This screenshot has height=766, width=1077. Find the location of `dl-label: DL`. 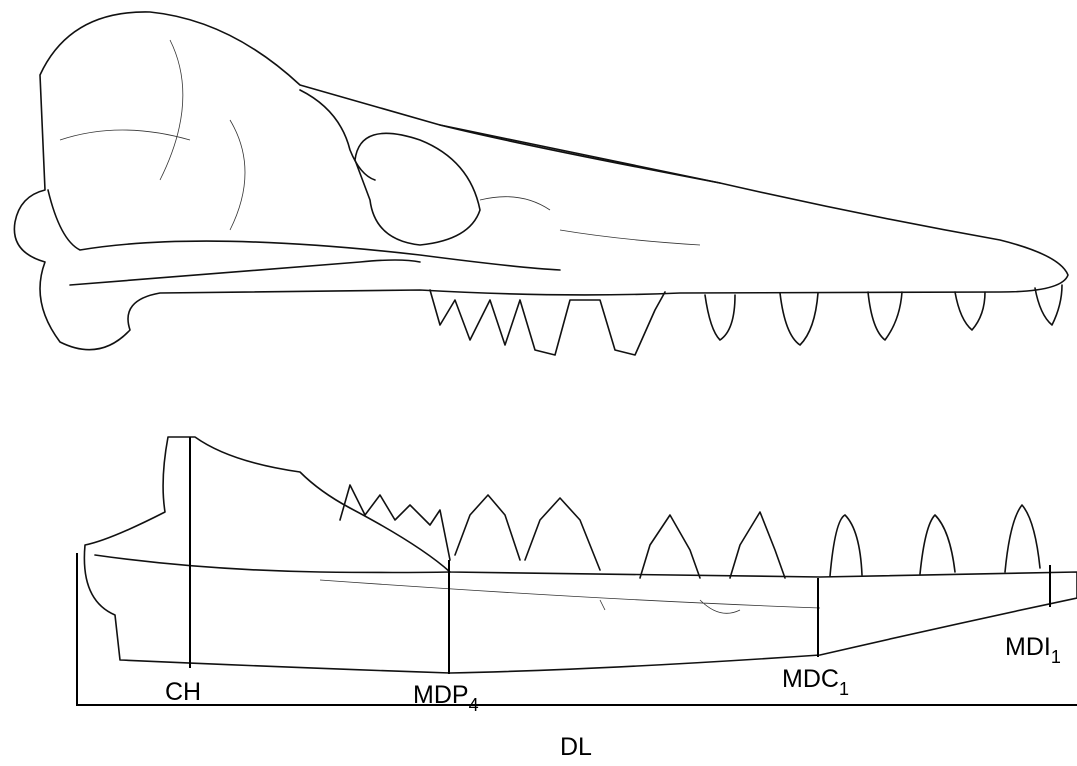

dl-label: DL is located at coordinates (576, 747).